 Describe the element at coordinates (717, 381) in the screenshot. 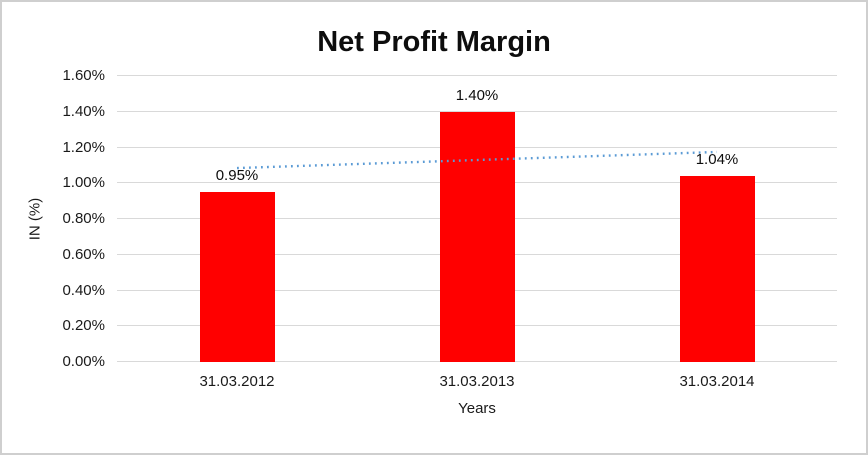

I see `category-label: 31.03.2014` at that location.